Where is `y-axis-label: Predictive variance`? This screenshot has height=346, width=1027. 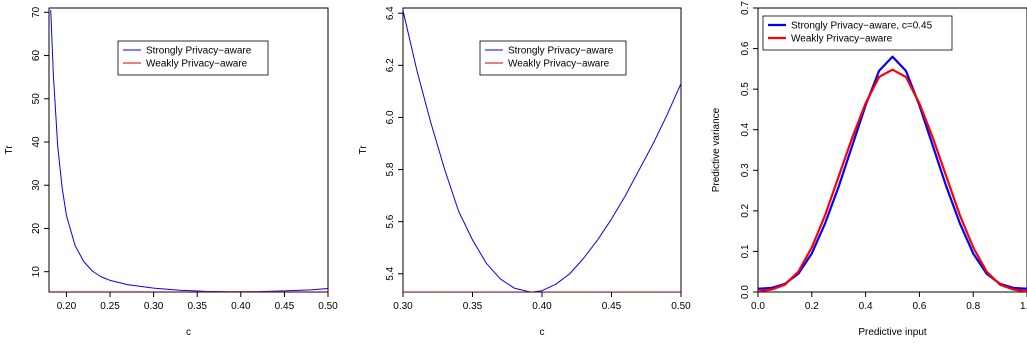 y-axis-label: Predictive variance is located at coordinates (716, 149).